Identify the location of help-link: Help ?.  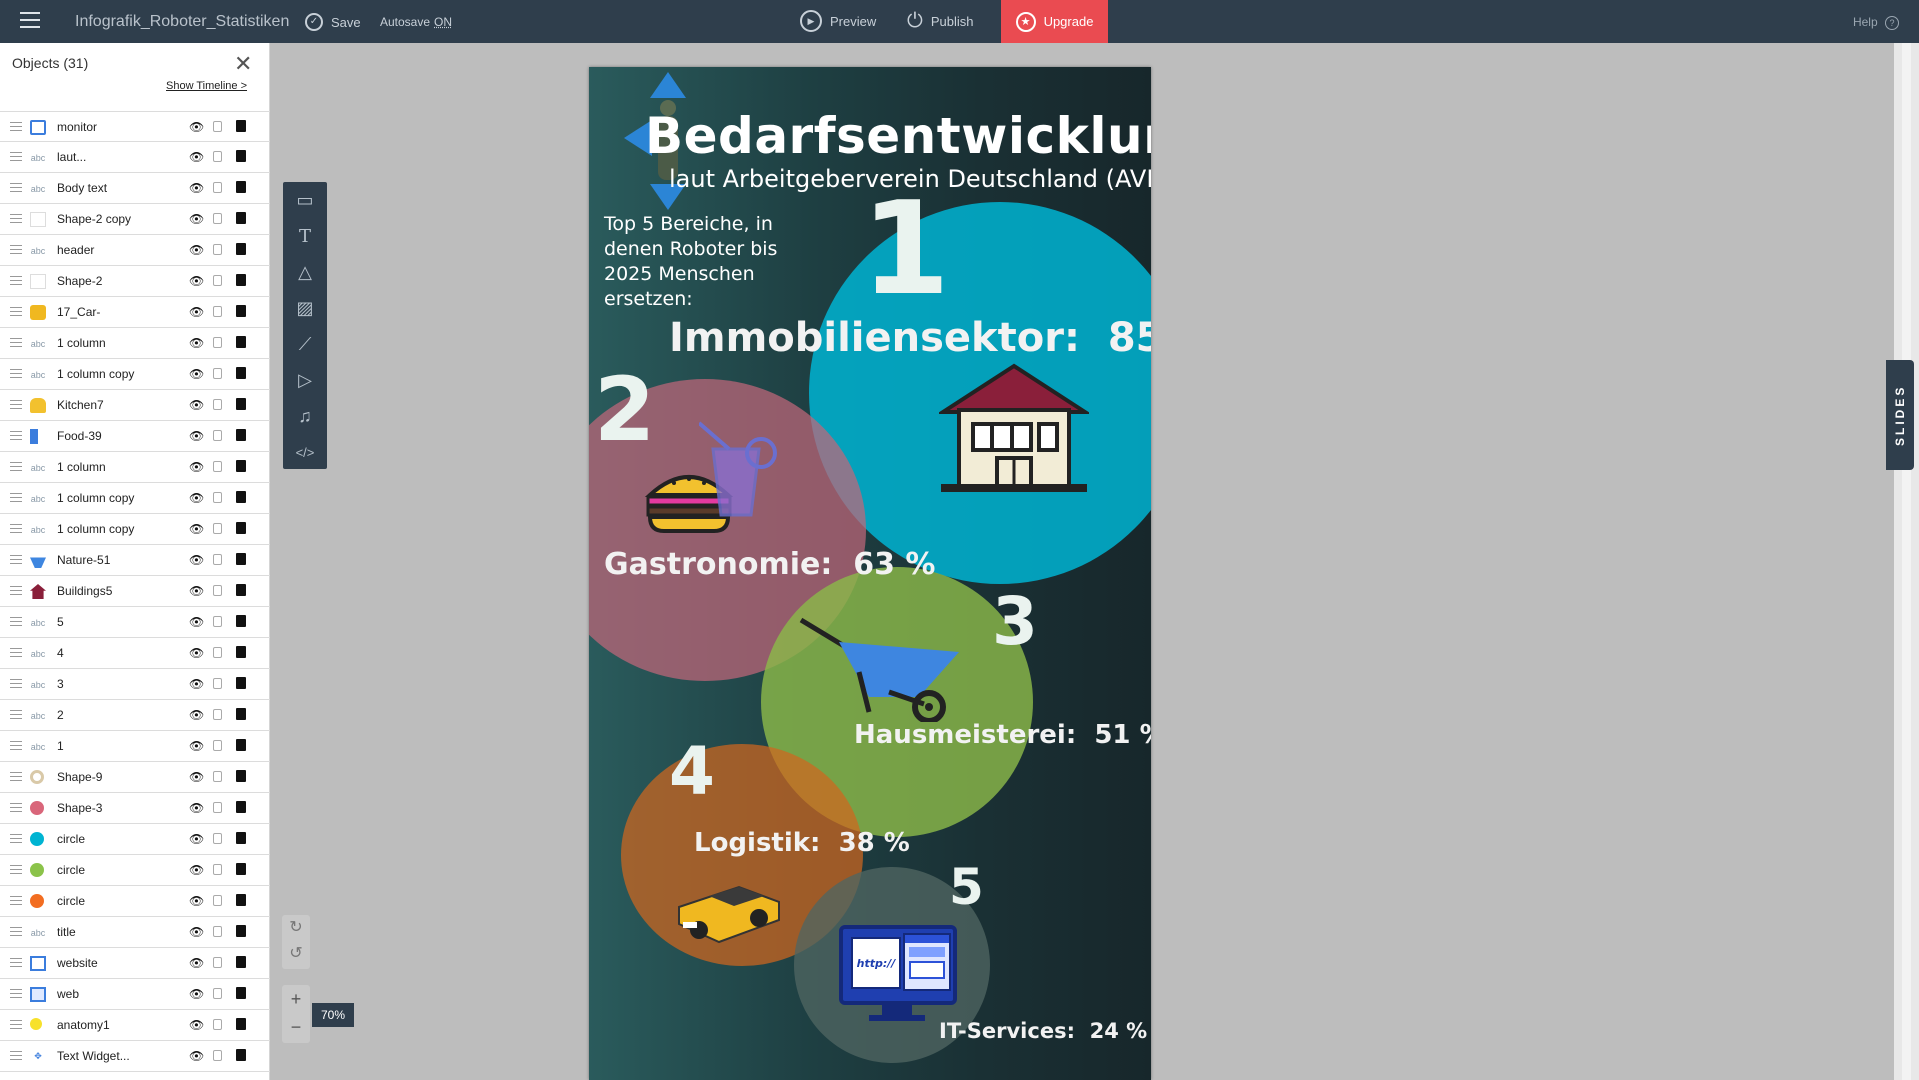
(1876, 22).